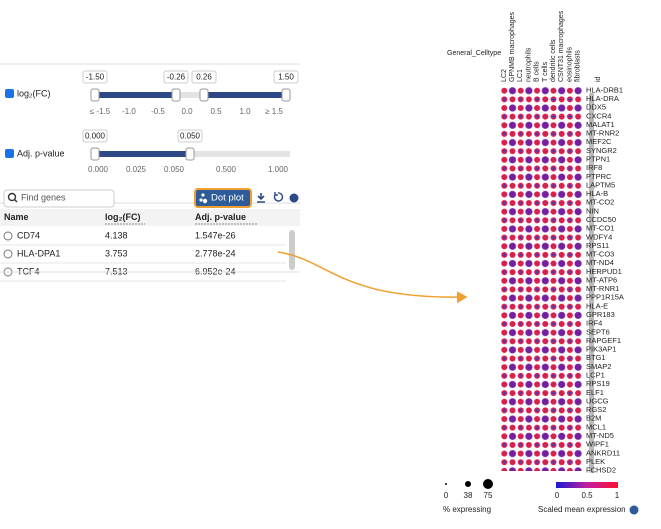 This screenshot has height=529, width=661. I want to click on color-bar, so click(587, 485).